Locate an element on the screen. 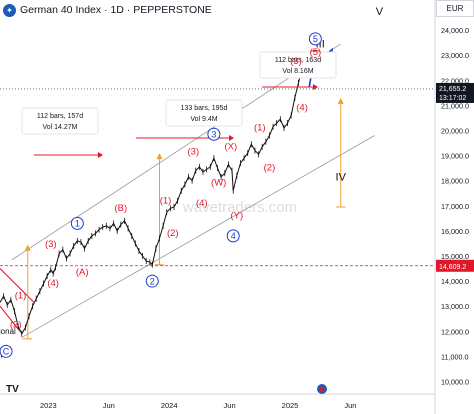 The height and width of the screenshot is (414, 474). measure-arrow-3-head is located at coordinates (340, 100).